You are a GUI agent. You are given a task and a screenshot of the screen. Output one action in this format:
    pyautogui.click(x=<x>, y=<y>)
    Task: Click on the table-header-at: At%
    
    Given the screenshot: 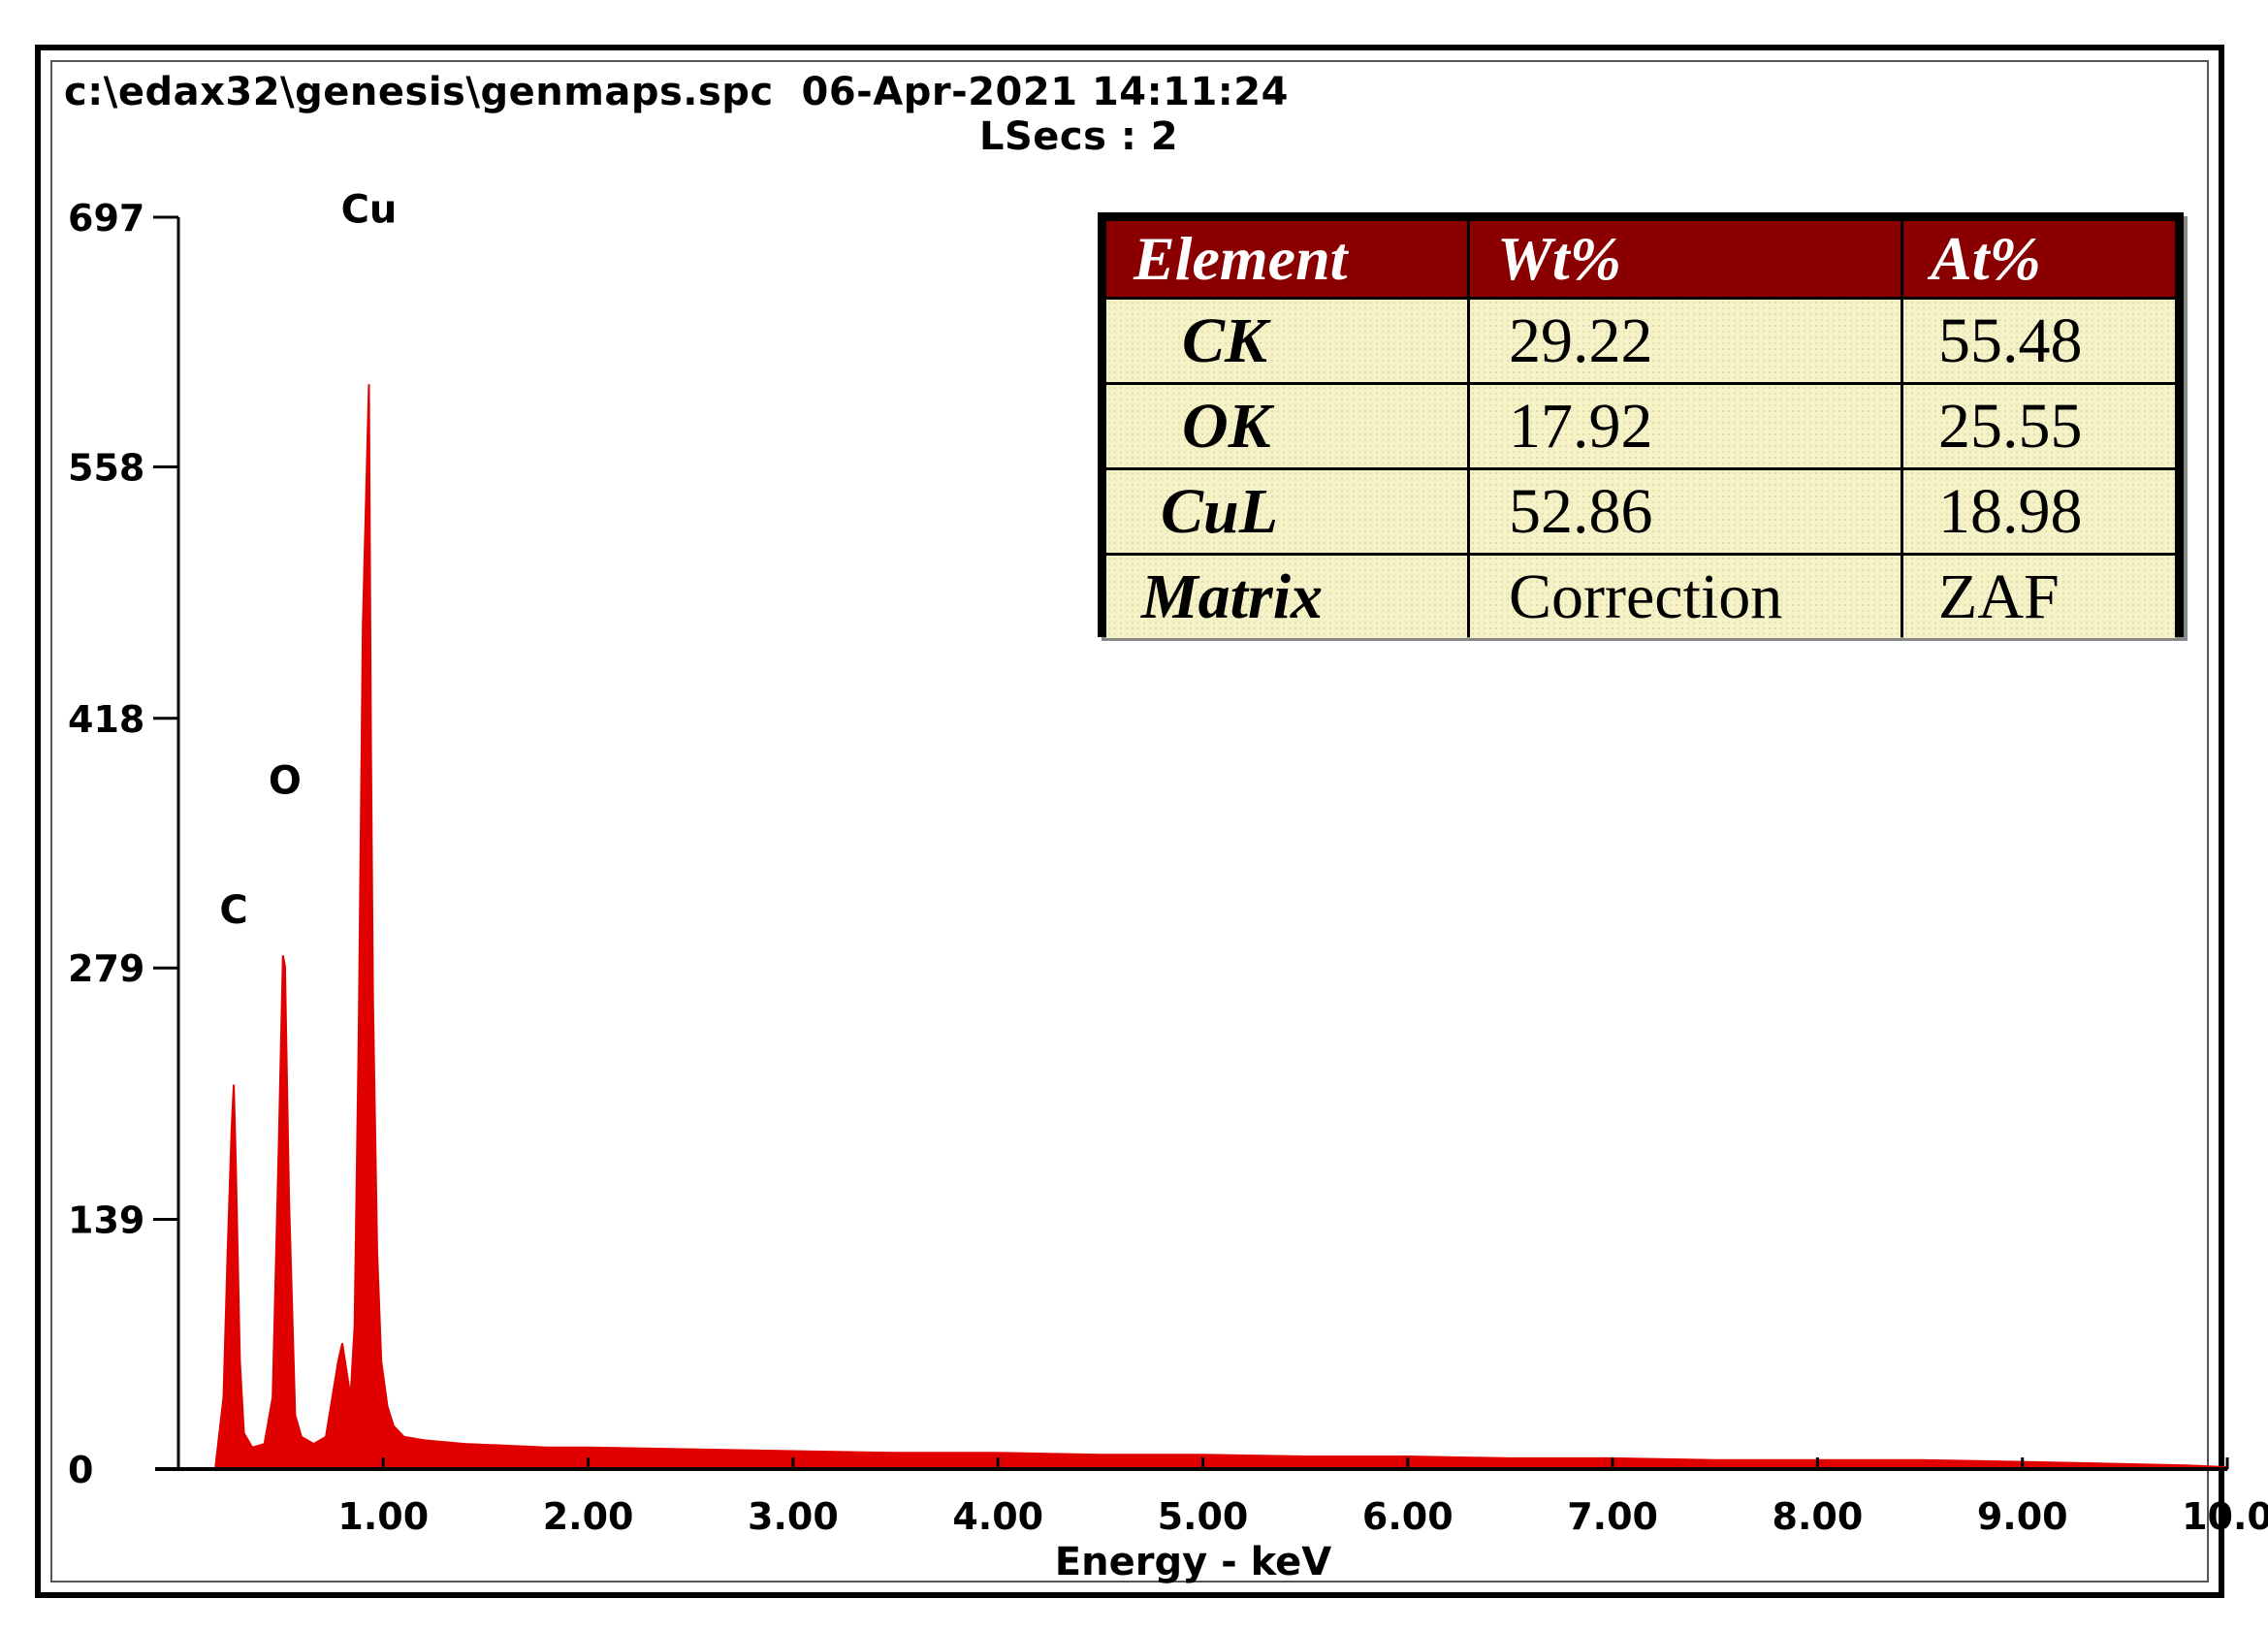 What is the action you would take?
    pyautogui.click(x=2039, y=259)
    